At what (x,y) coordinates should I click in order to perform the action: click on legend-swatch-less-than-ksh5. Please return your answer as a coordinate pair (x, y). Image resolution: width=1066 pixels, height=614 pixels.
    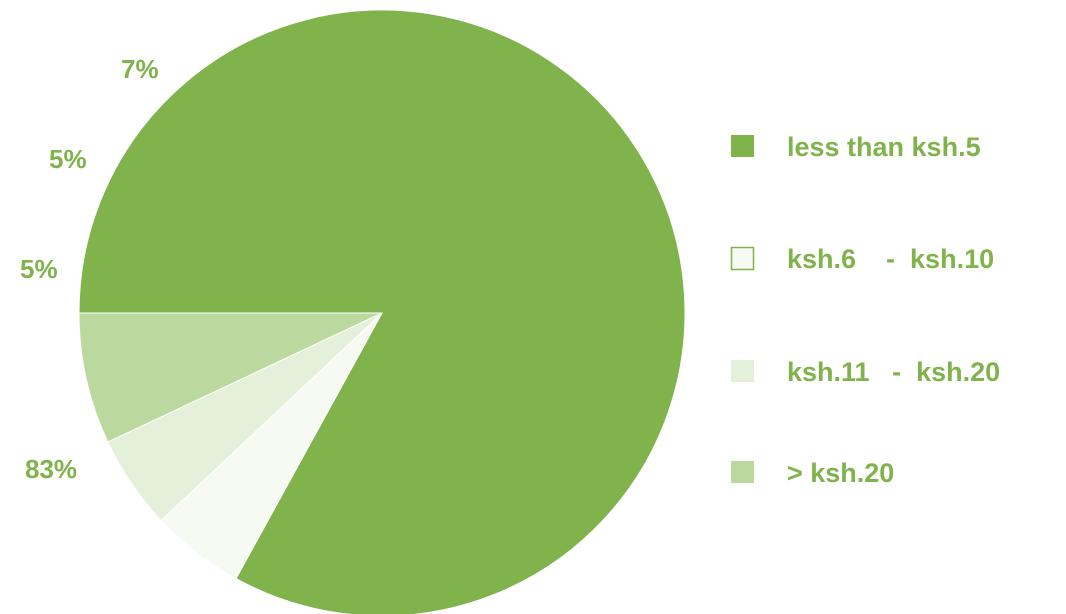
    Looking at the image, I should click on (742, 146).